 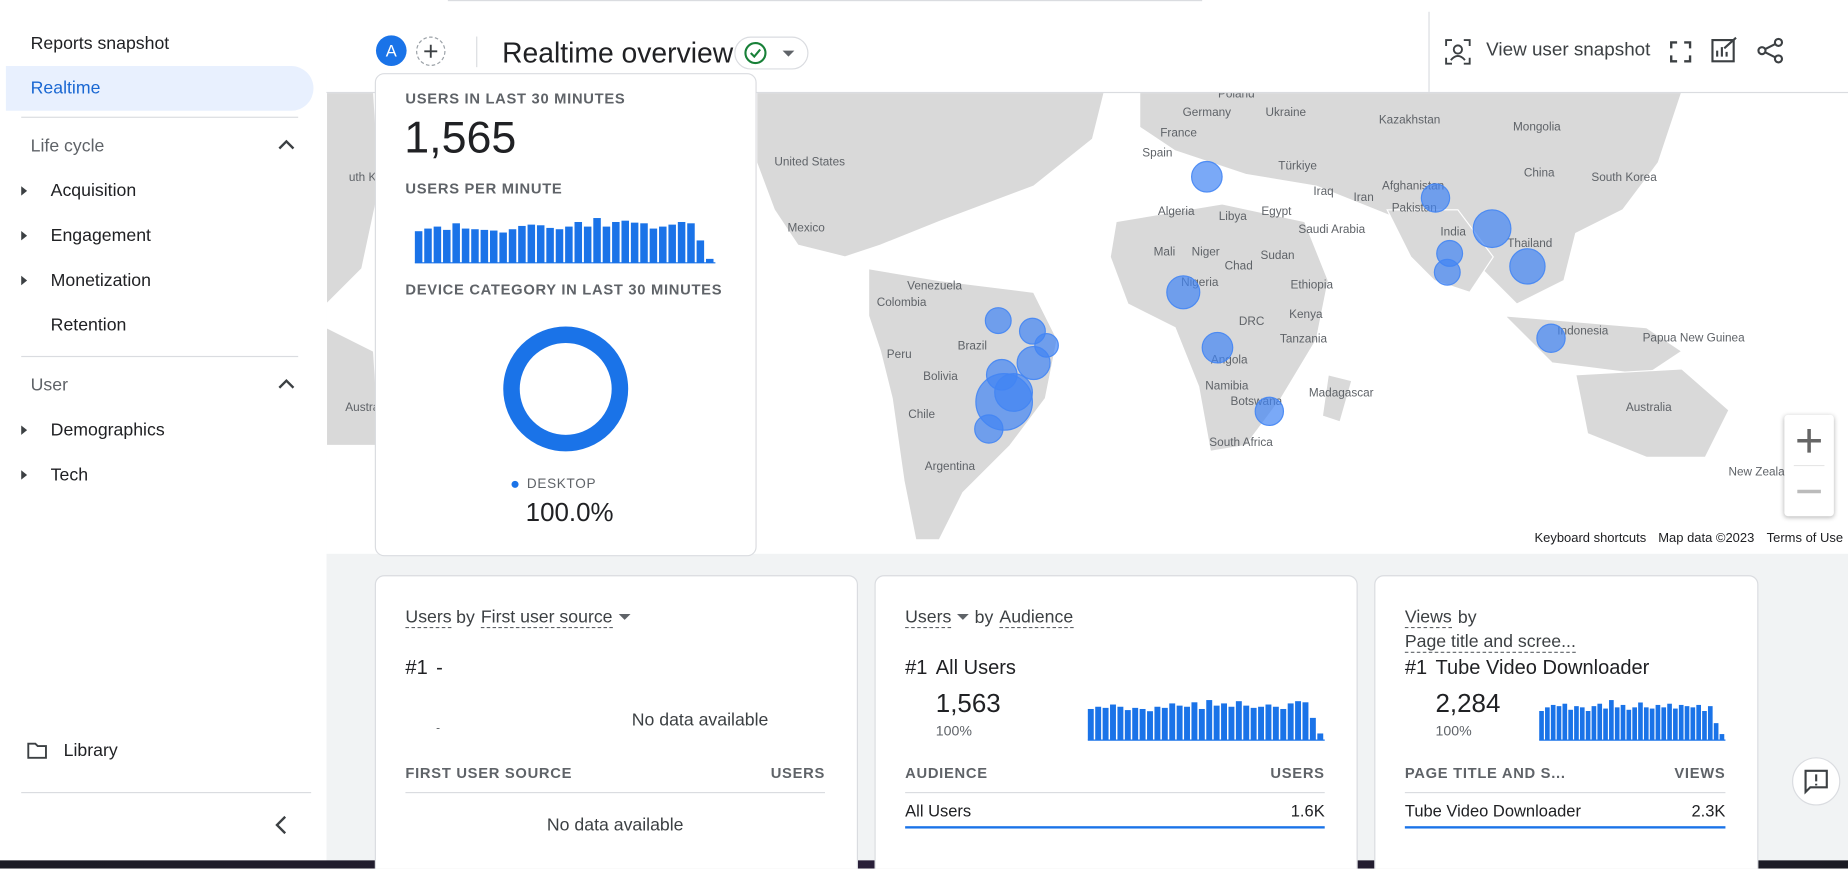 What do you see at coordinates (565, 335) in the screenshot?
I see `summary-charts` at bounding box center [565, 335].